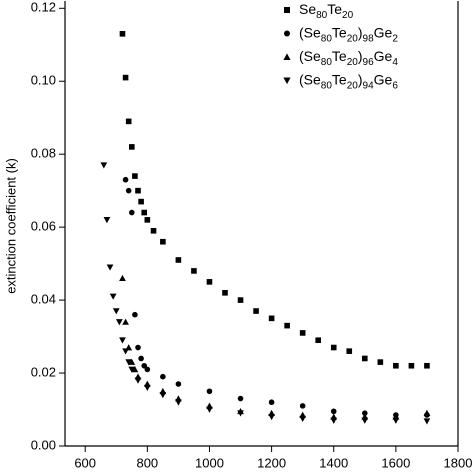 The height and width of the screenshot is (474, 474). I want to click on x-tick-label: 1600, so click(395, 462).